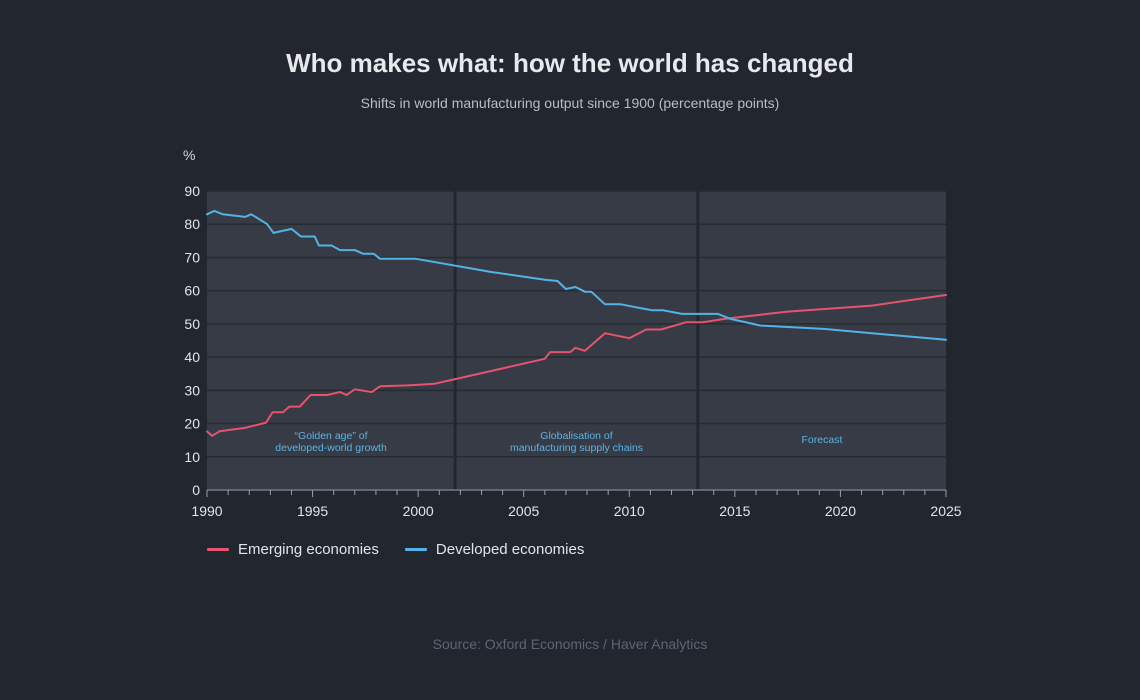  I want to click on y-tick-label: 30, so click(192, 390).